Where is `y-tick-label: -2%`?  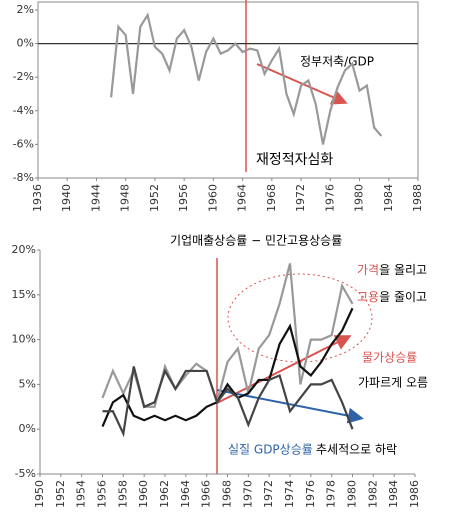
y-tick-label: -2% is located at coordinates (23, 76).